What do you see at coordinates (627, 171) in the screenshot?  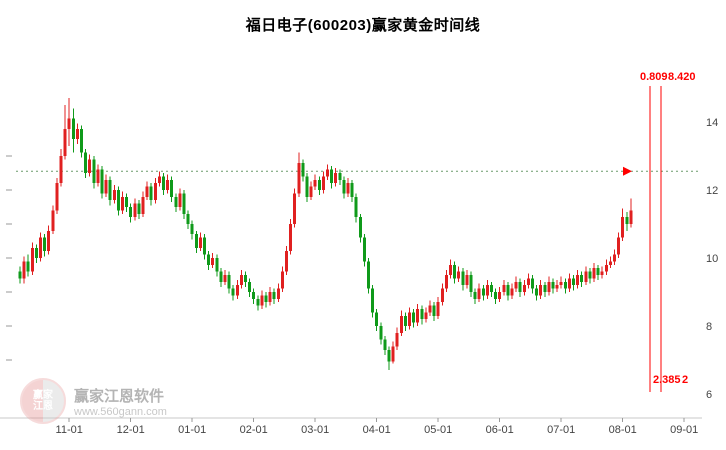 I see `reference-arrow-icon` at bounding box center [627, 171].